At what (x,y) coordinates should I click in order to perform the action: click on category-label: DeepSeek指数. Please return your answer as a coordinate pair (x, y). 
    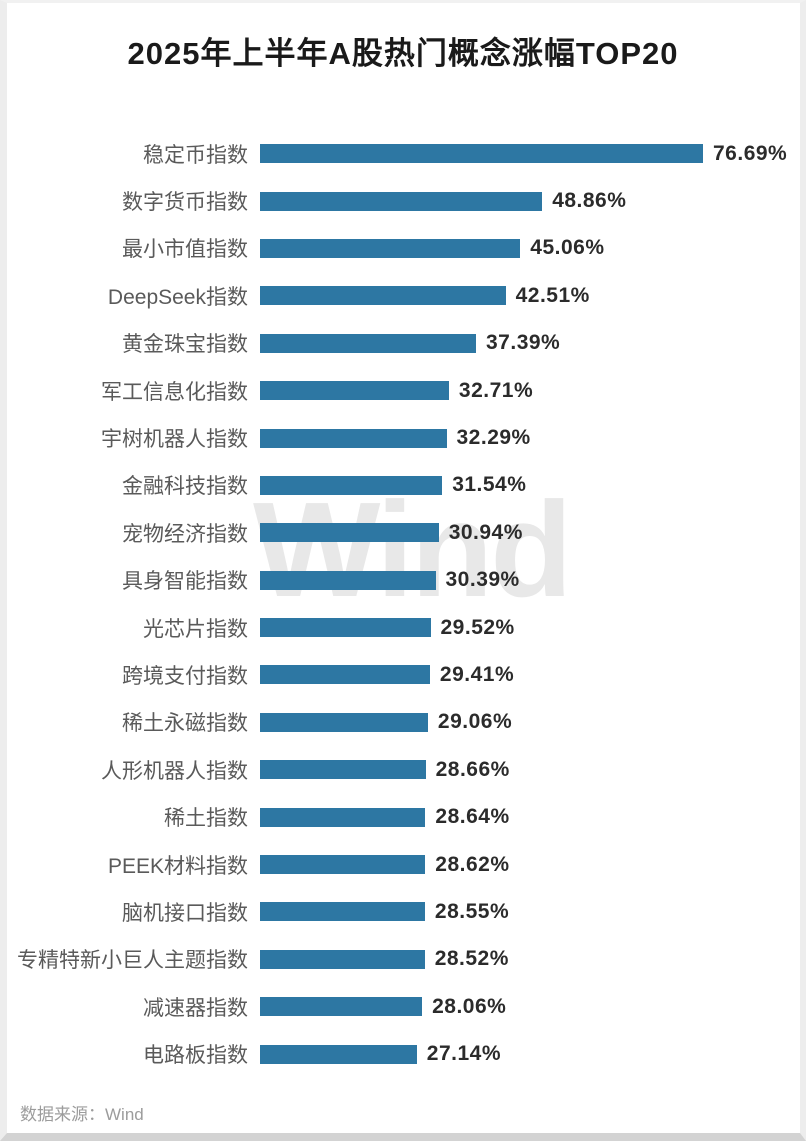
    Looking at the image, I should click on (177, 297).